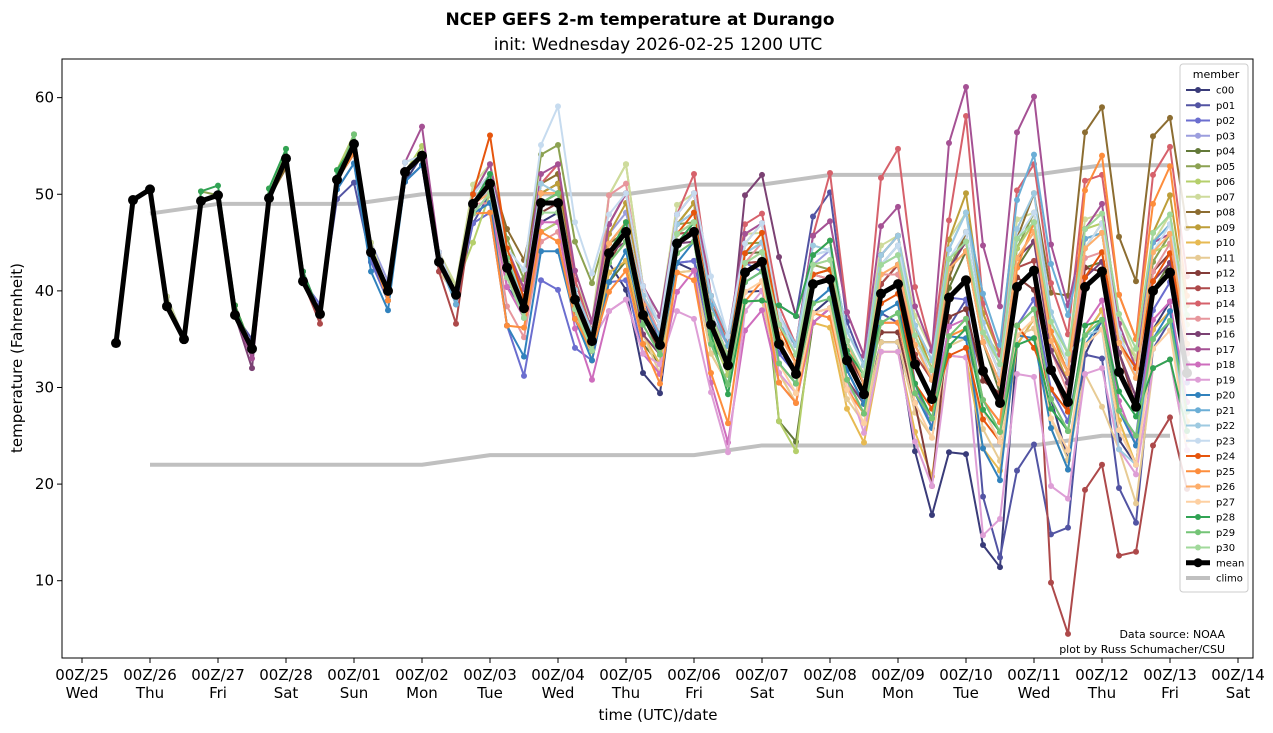 This screenshot has width=1273, height=733. Describe the element at coordinates (1238, 675) in the screenshot. I see `x-tick-label-time: 00Z/14` at that location.